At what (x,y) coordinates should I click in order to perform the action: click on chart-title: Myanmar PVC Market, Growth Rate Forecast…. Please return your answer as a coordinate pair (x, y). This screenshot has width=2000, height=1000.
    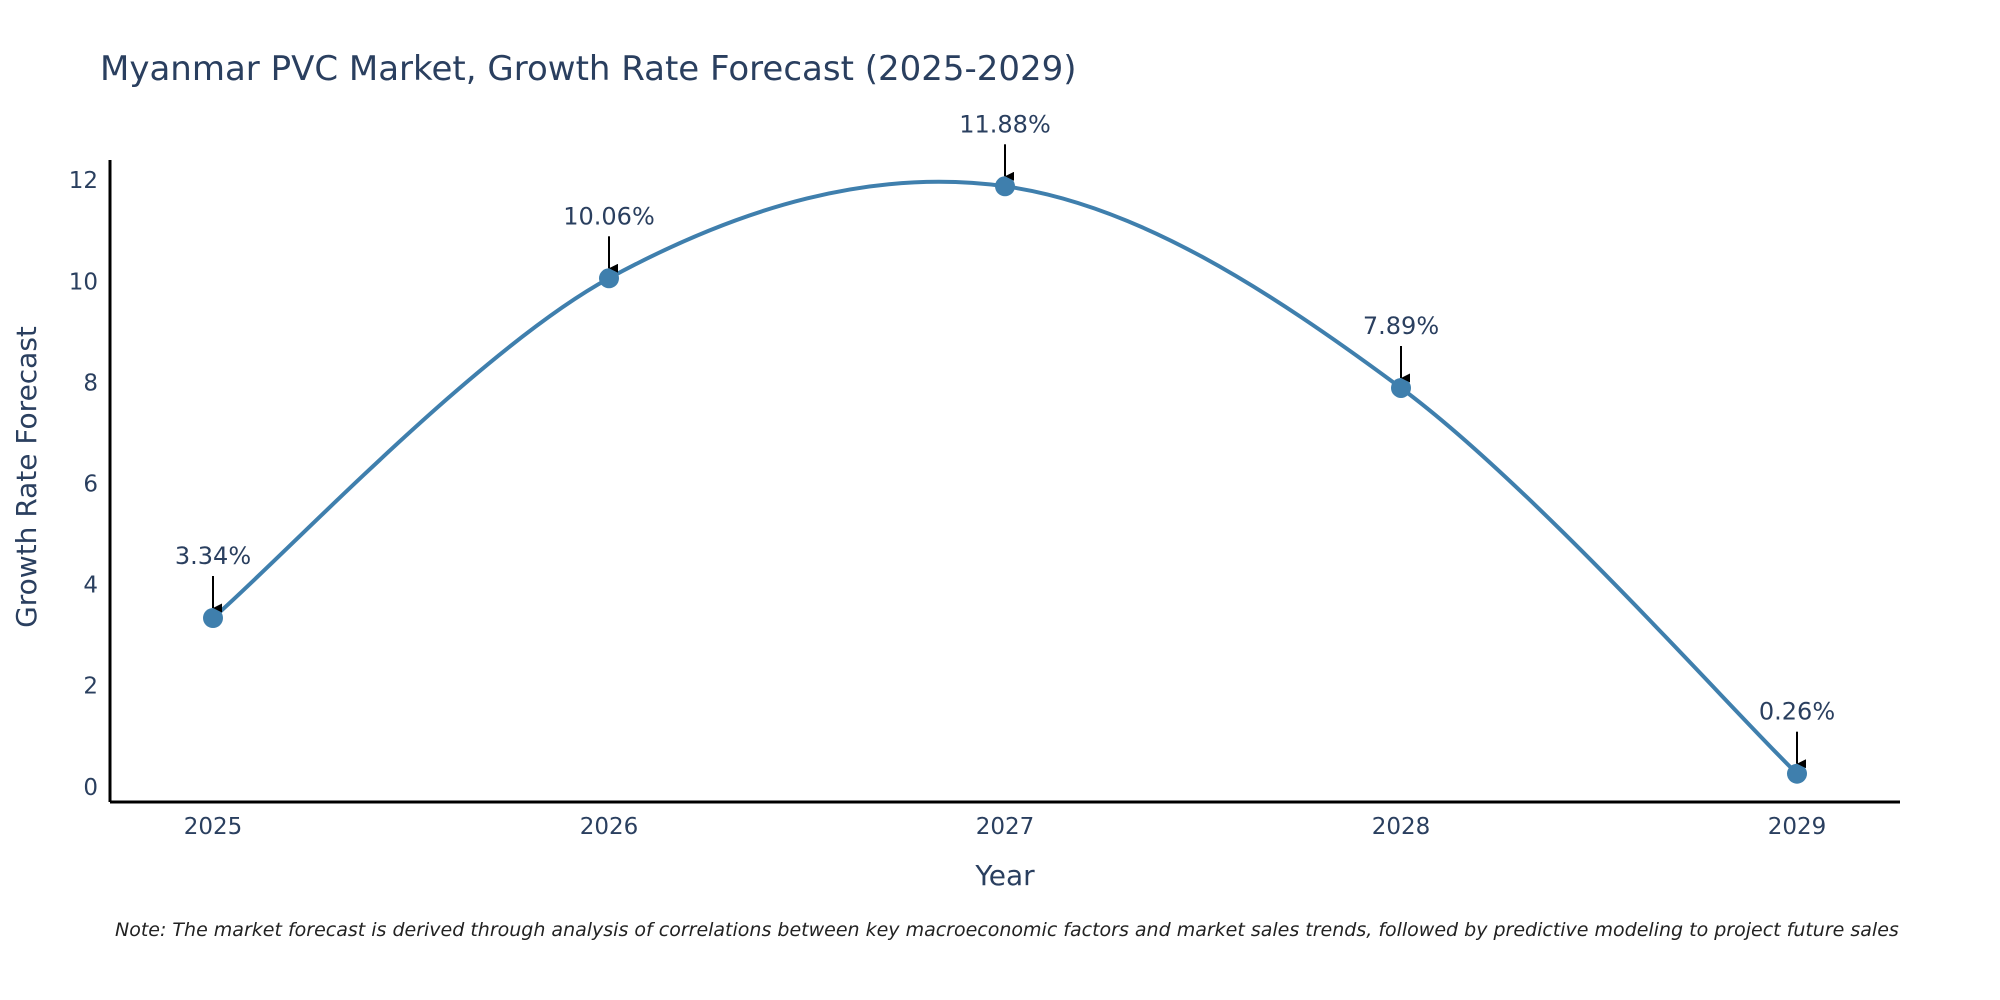
    Looking at the image, I should click on (588, 69).